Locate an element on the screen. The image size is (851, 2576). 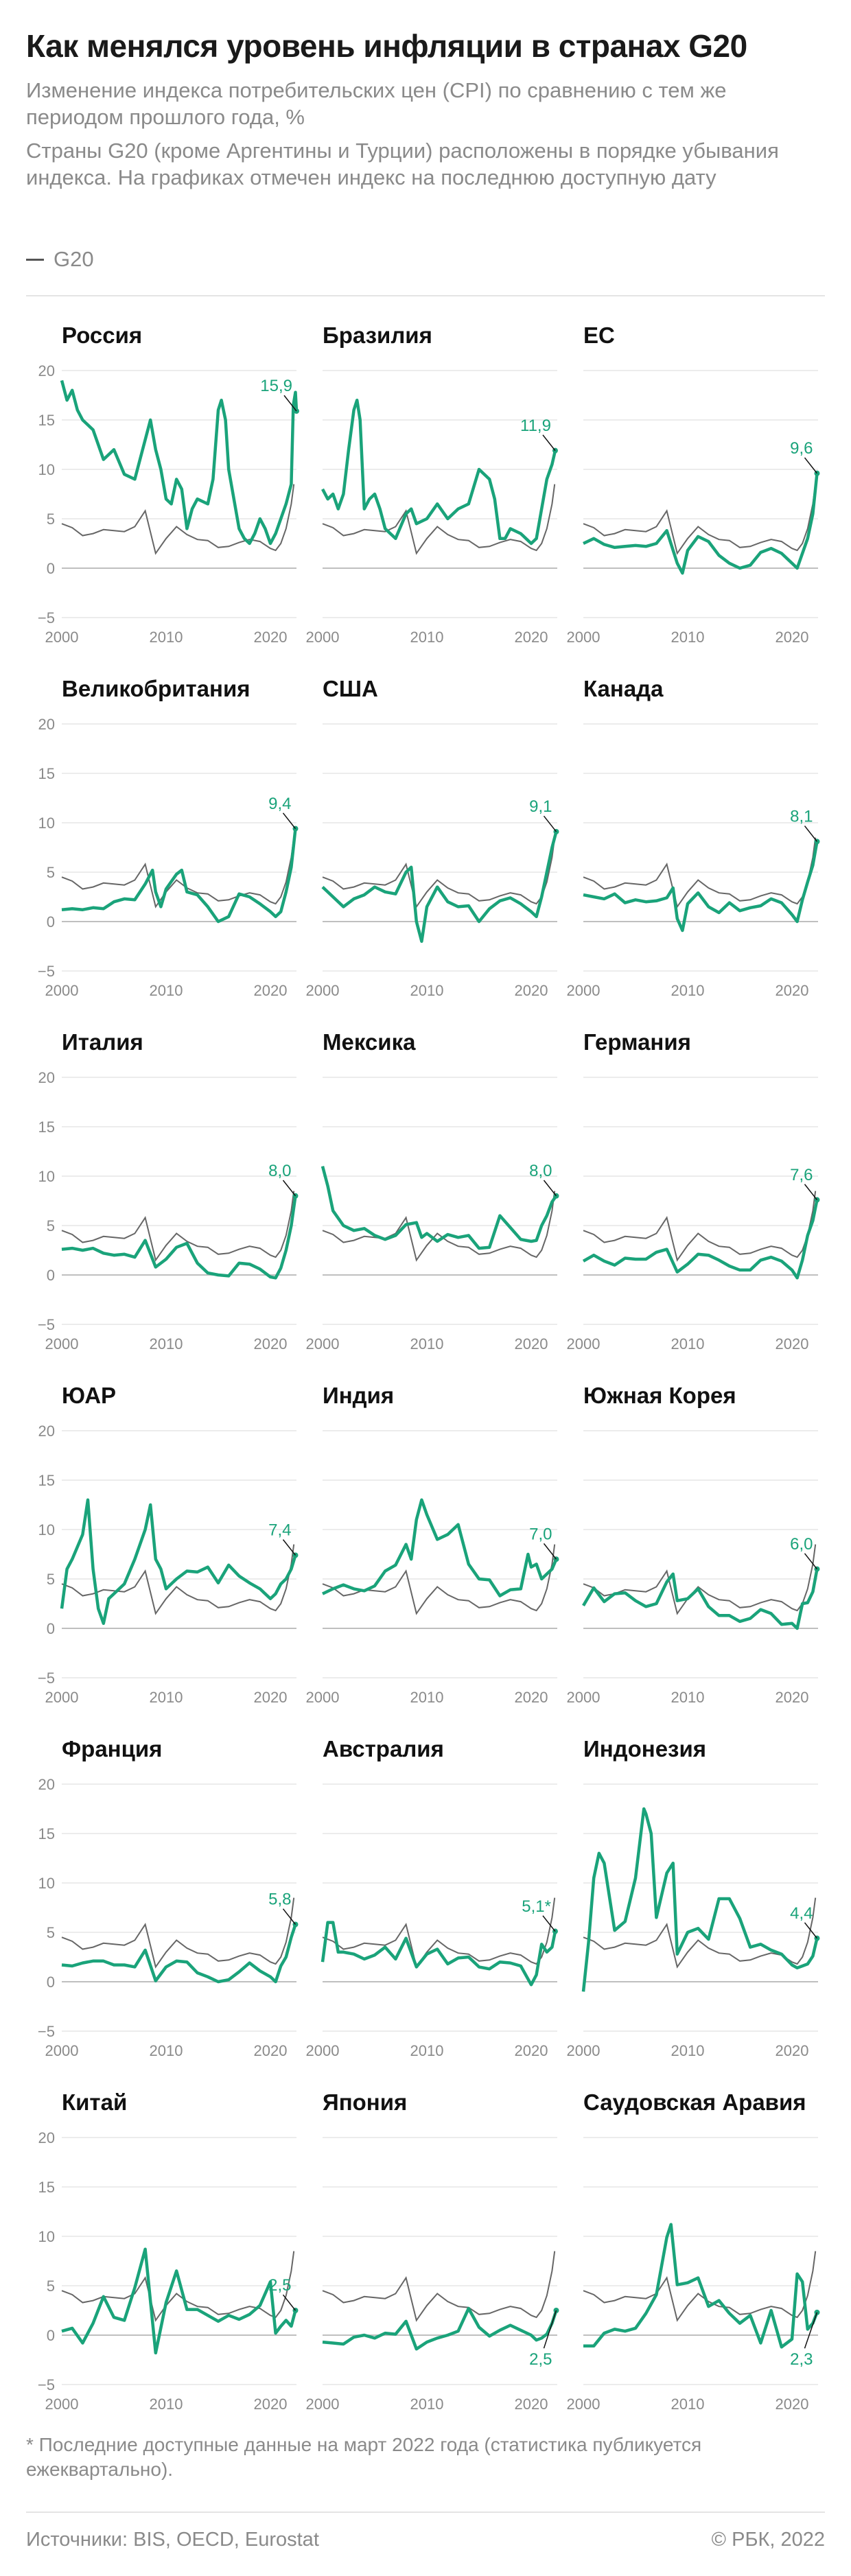
panel-title: Индонезия is located at coordinates (644, 1748).